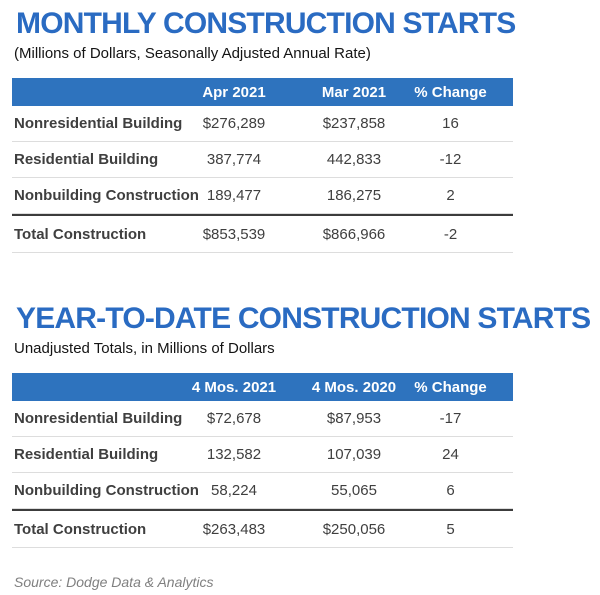 The height and width of the screenshot is (595, 600). What do you see at coordinates (303, 318) in the screenshot?
I see `ytd-title: YEAR-TO-DATE CONSTRUCTION STARTS` at bounding box center [303, 318].